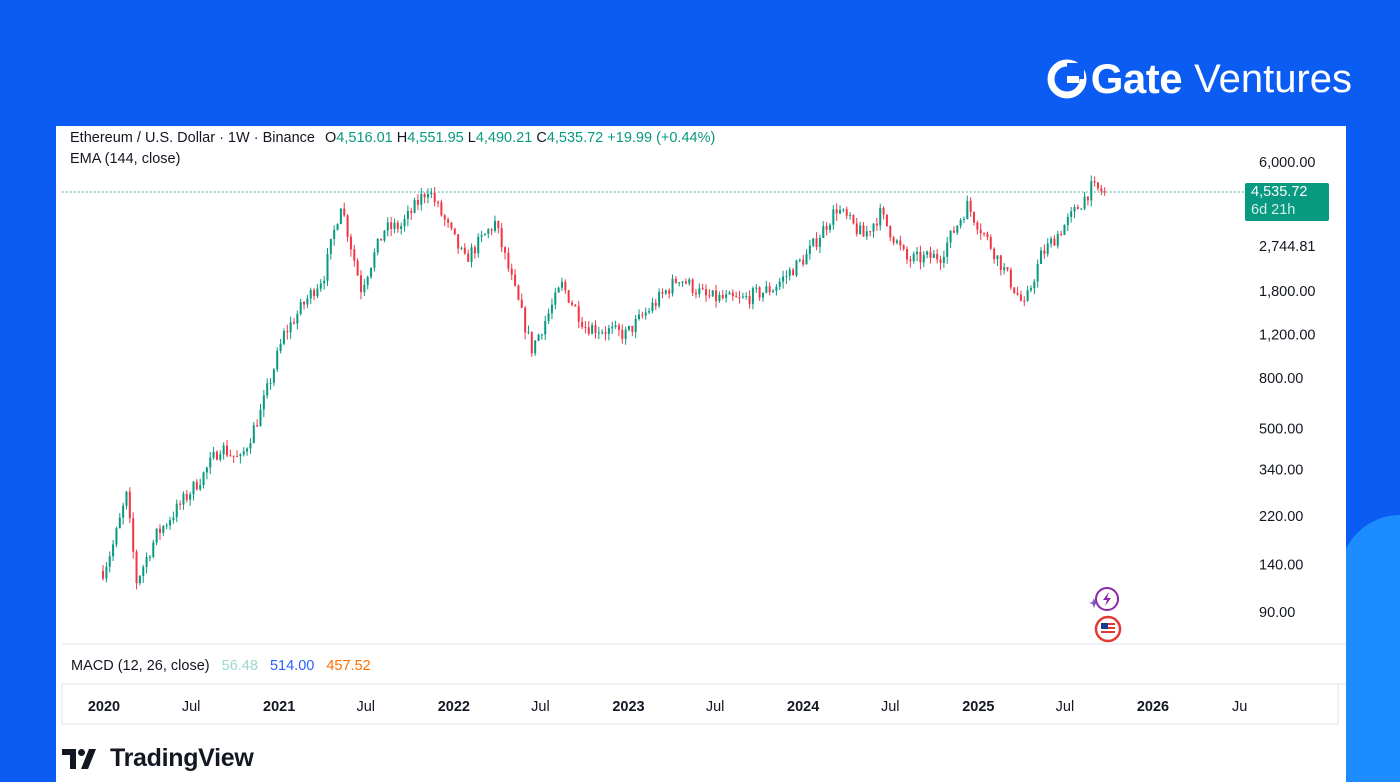 This screenshot has height=782, width=1400. I want to click on x-tick-label: 2021, so click(279, 707).